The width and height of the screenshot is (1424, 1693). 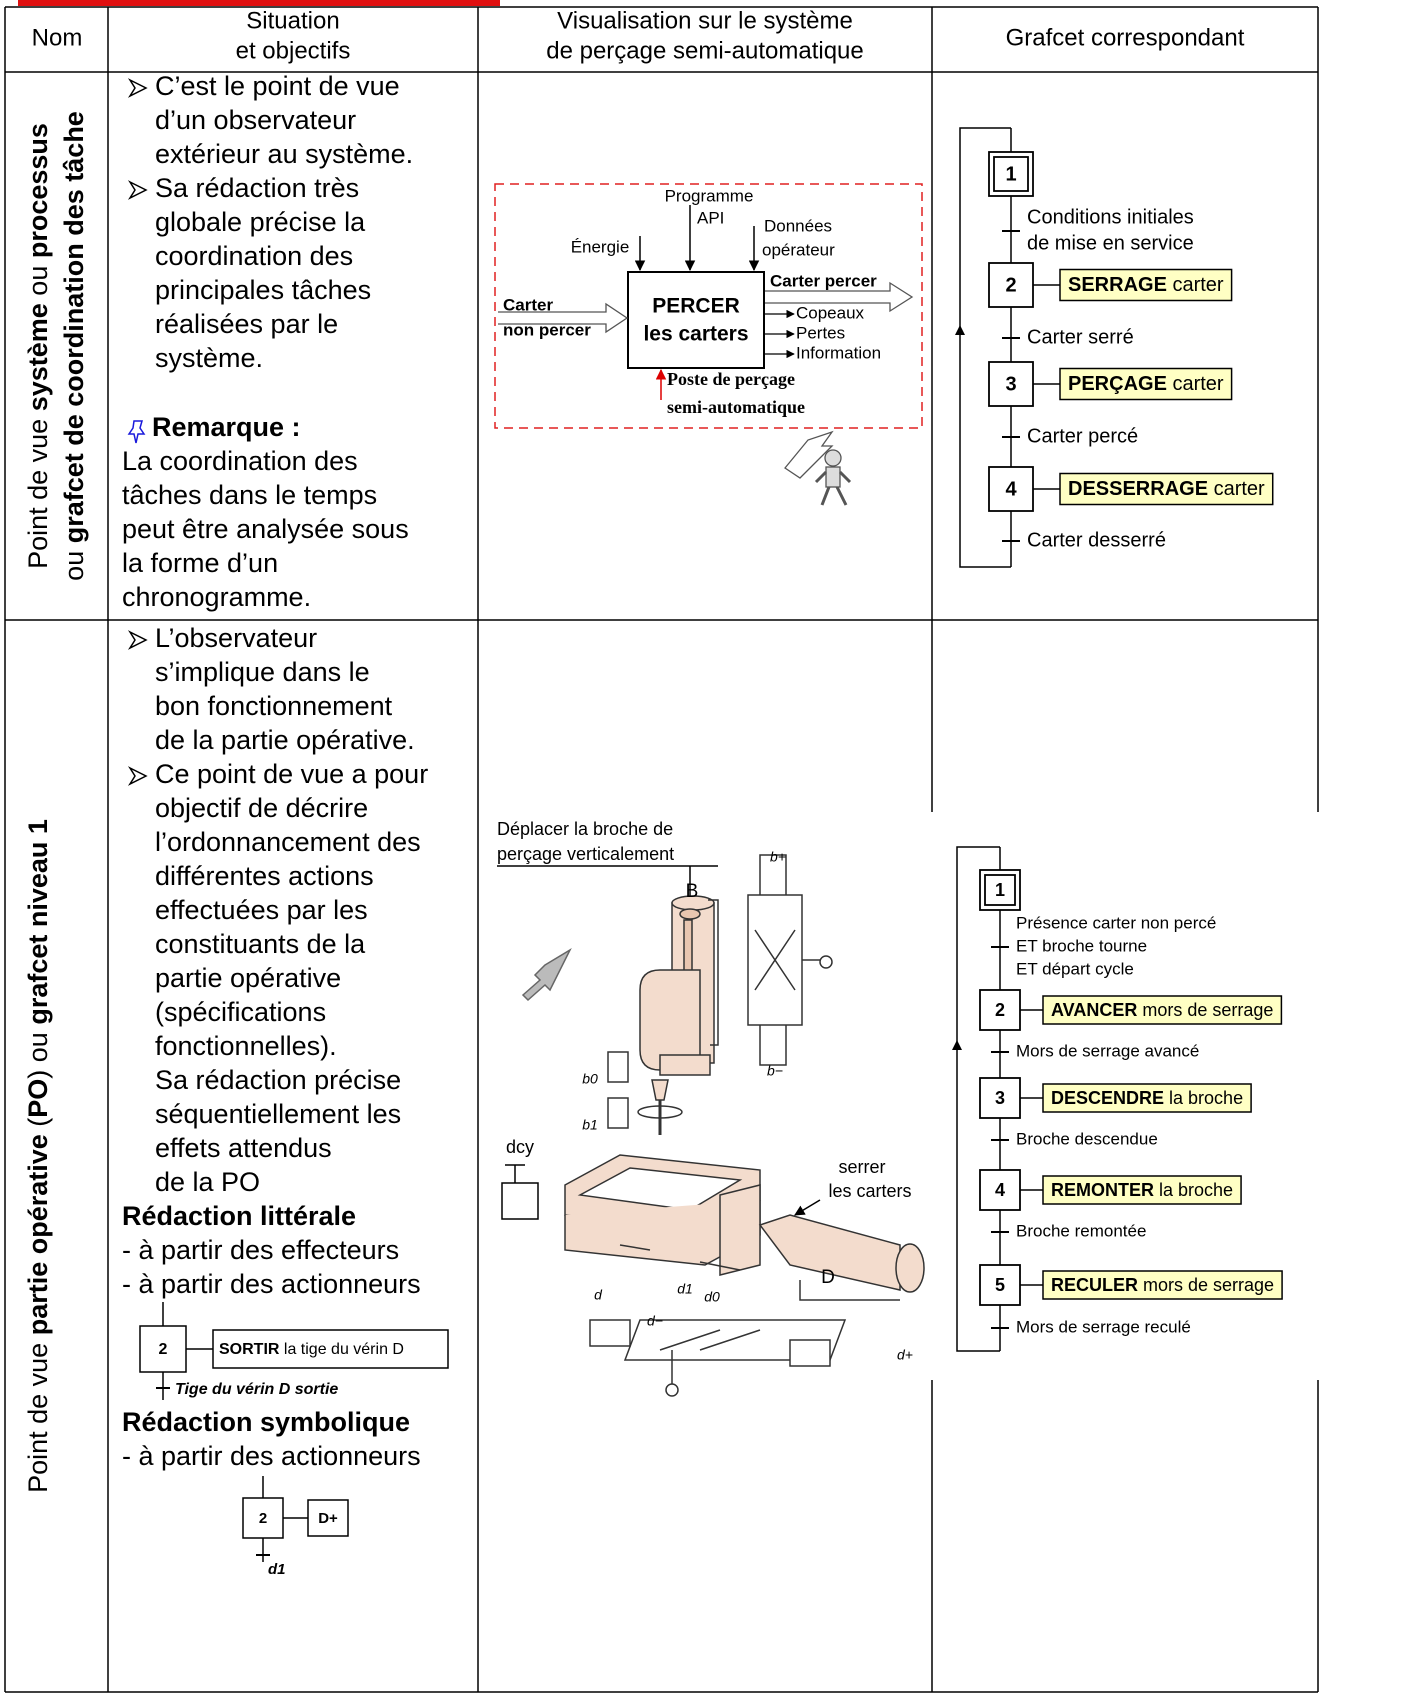 What do you see at coordinates (708, 344) in the screenshot?
I see `function-diagram` at bounding box center [708, 344].